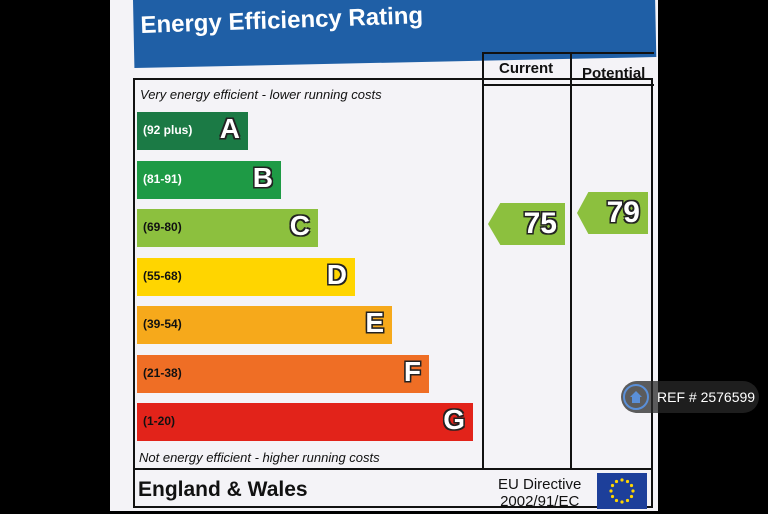 The image size is (768, 514). I want to click on band-letter: G, so click(454, 419).